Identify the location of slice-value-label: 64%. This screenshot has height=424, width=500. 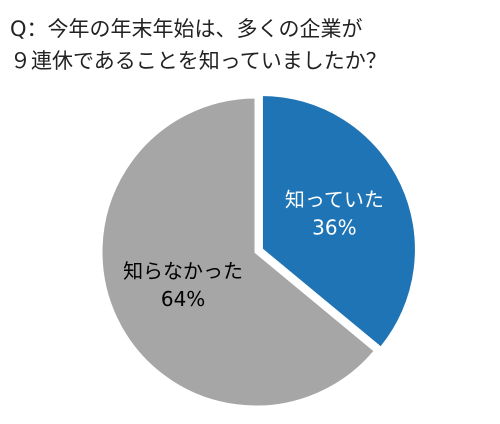
(183, 299).